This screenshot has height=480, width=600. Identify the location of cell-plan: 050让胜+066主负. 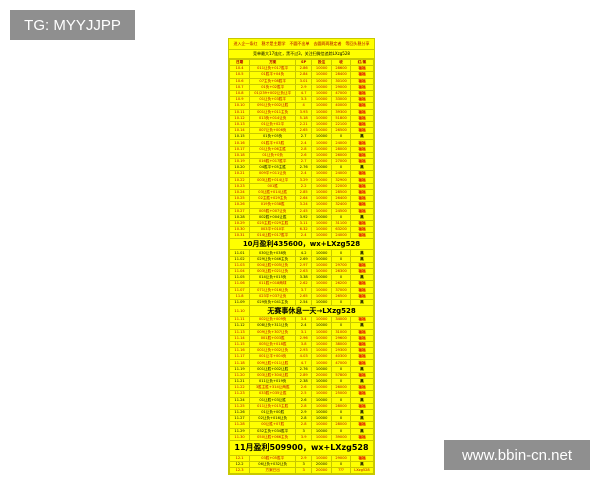
(273, 437).